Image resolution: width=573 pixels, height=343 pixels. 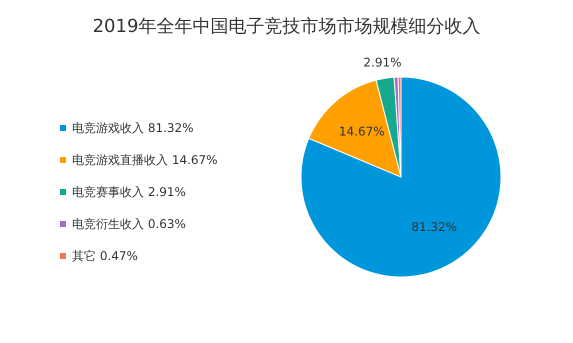 What do you see at coordinates (145, 160) in the screenshot?
I see `legend-label: 电竞游戏直播收入 14.67%` at bounding box center [145, 160].